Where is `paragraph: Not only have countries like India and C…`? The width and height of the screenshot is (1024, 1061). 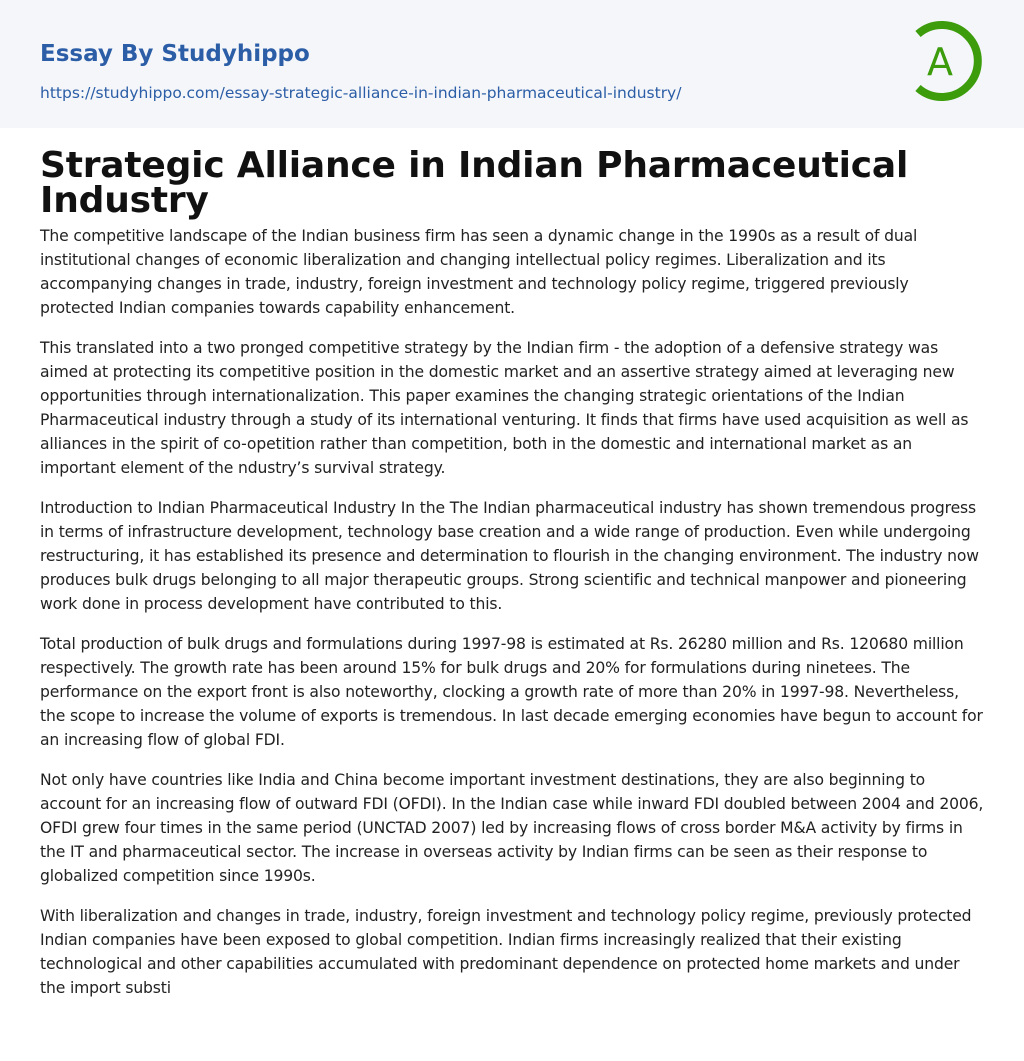 paragraph: Not only have countries like India and C… is located at coordinates (512, 828).